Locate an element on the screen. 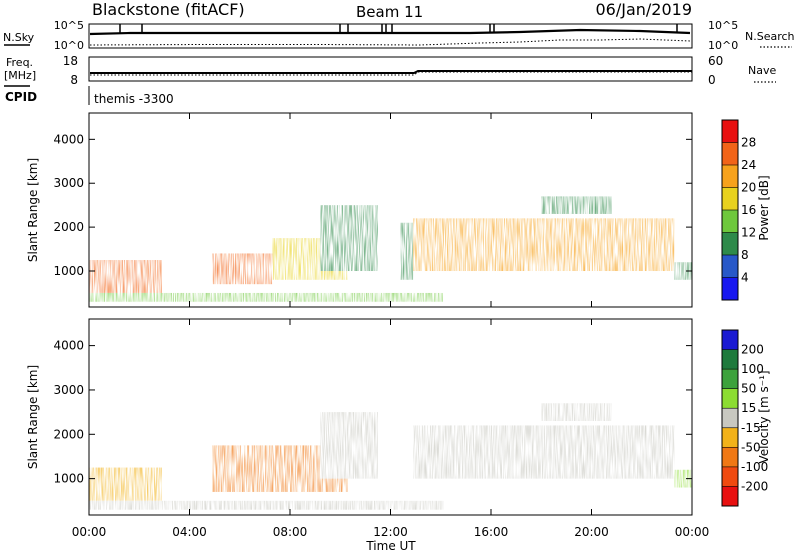 The width and height of the screenshot is (800, 554). nave-tick-low: 0 is located at coordinates (712, 80).